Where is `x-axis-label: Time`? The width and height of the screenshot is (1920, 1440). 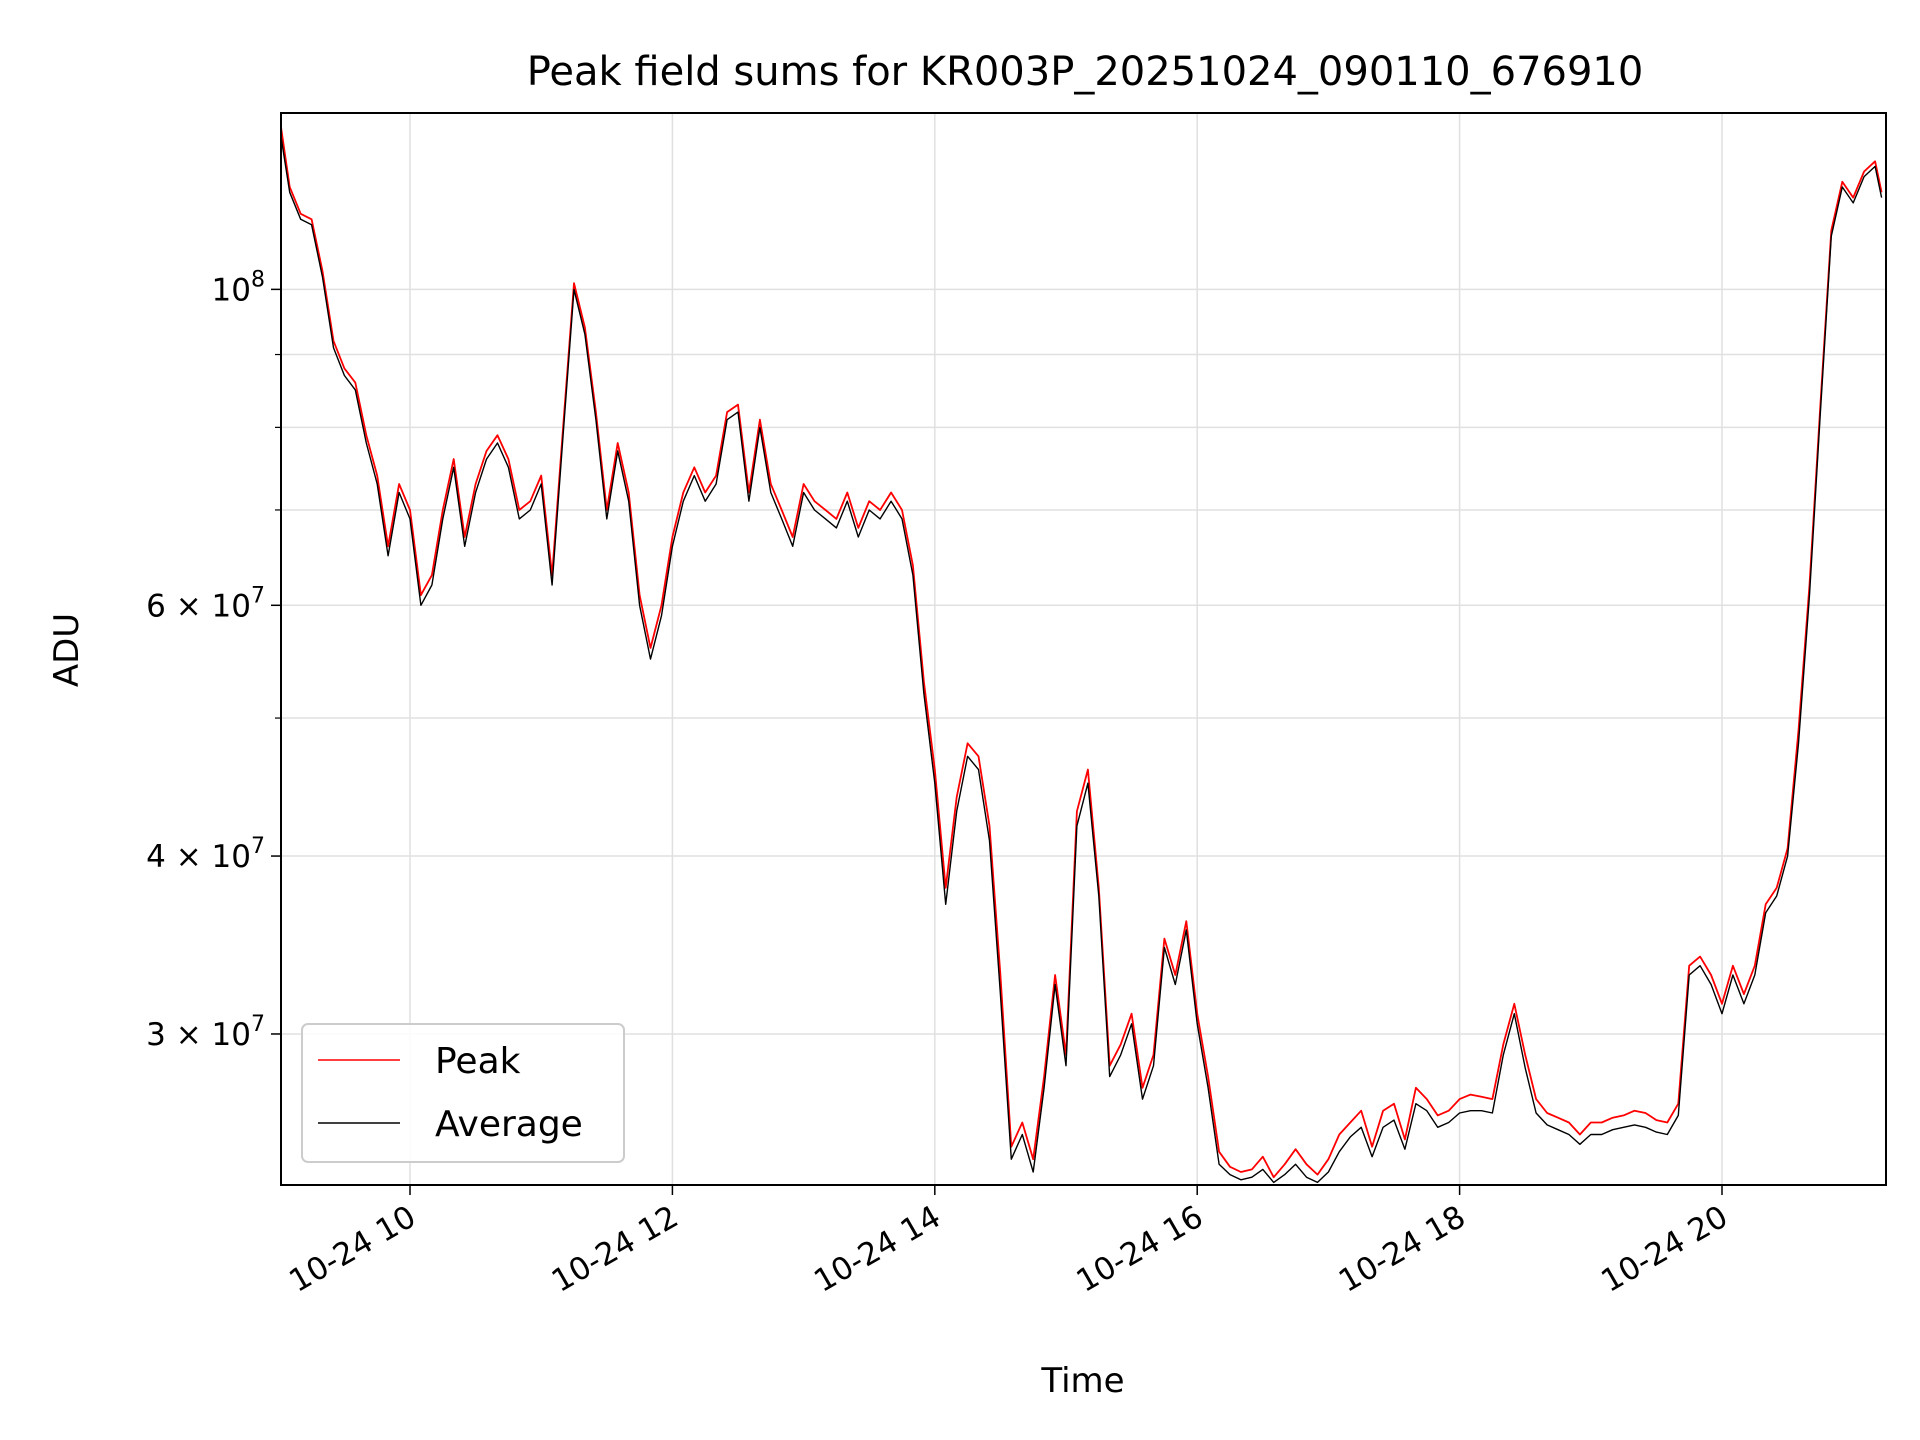 x-axis-label: Time is located at coordinates (1082, 1381).